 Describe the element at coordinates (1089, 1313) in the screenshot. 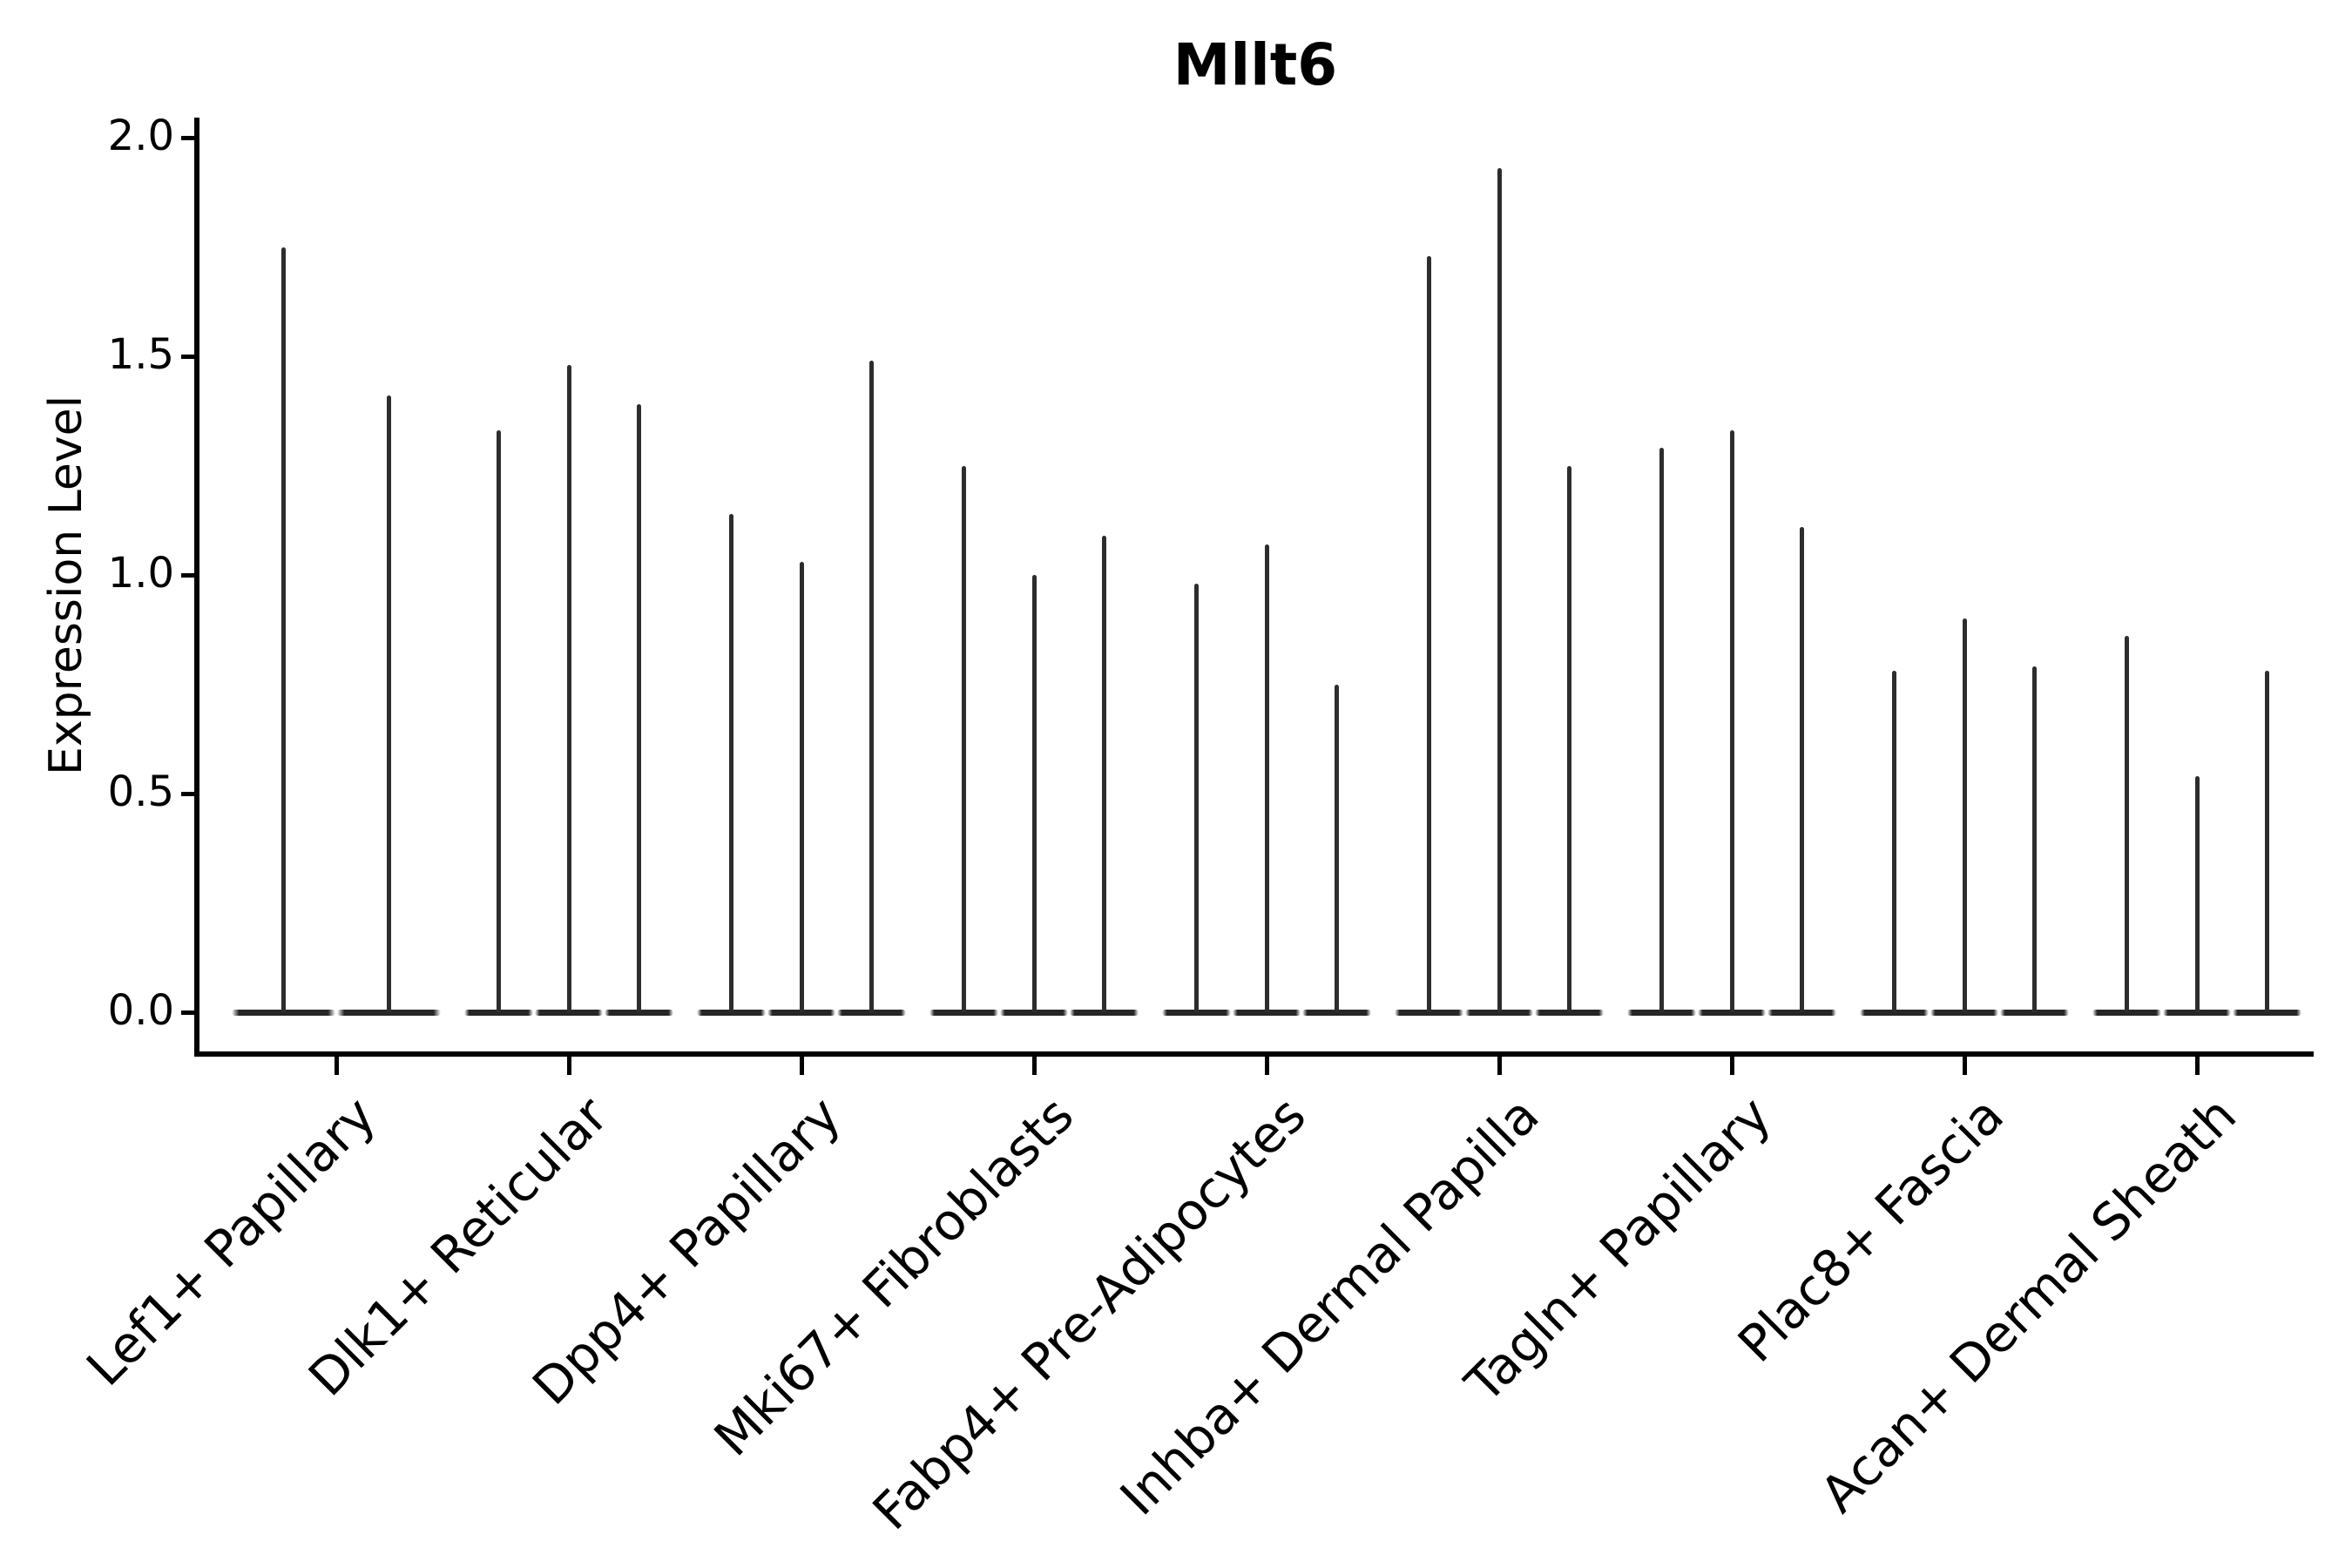

I see `x-tick-label: Fabp4+ Pre-Adipocytes` at that location.